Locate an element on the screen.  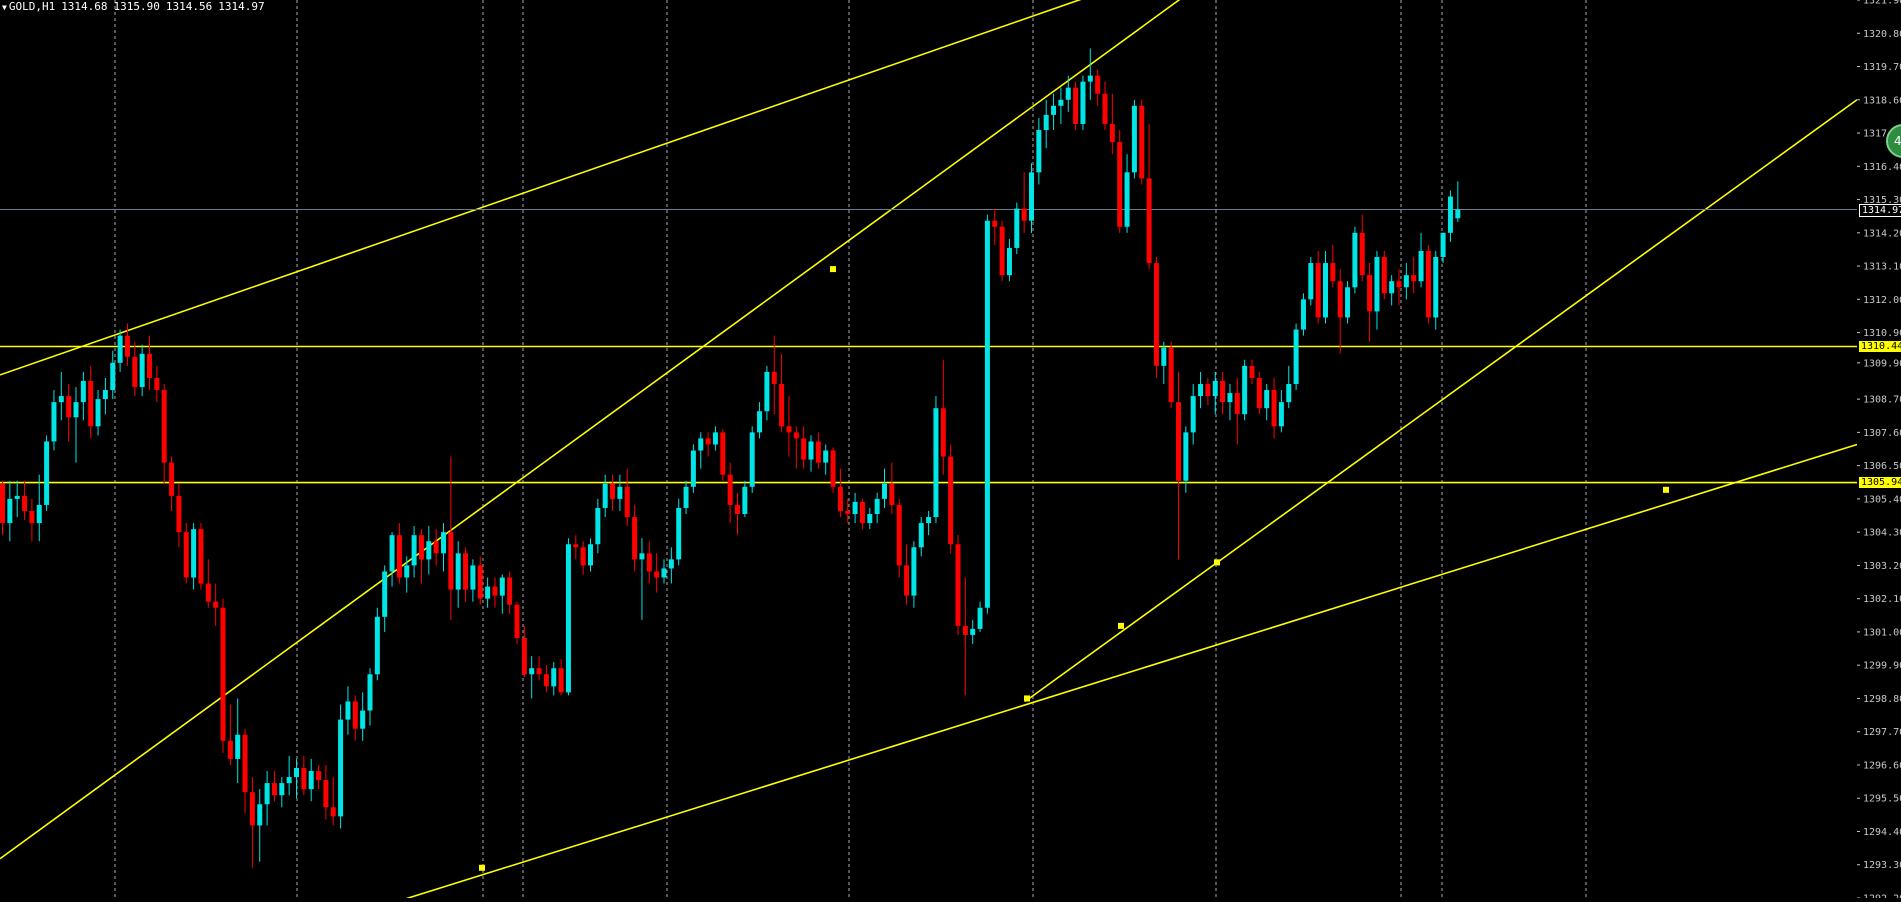
dropdown-triangle-icon: ▼ is located at coordinates (4, 7).